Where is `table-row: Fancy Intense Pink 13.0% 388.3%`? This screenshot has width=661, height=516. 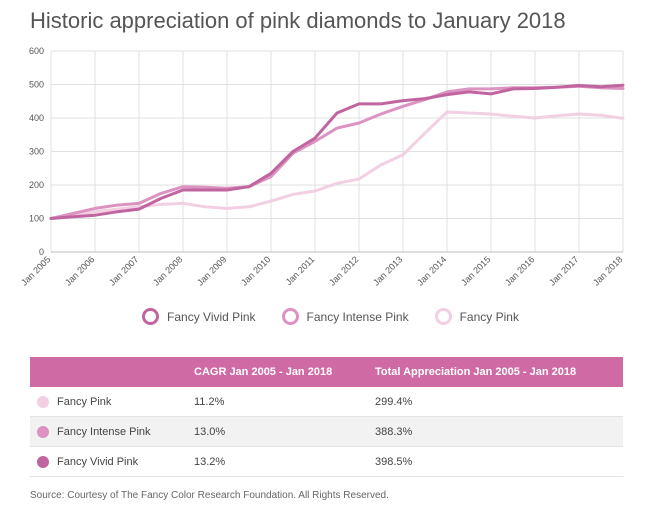
table-row: Fancy Intense Pink 13.0% 388.3% is located at coordinates (326, 431).